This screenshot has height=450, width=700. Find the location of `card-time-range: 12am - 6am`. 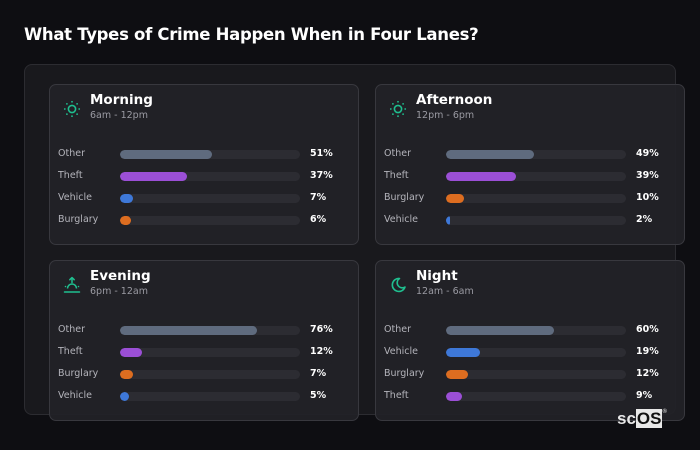

card-time-range: 12am - 6am is located at coordinates (445, 291).